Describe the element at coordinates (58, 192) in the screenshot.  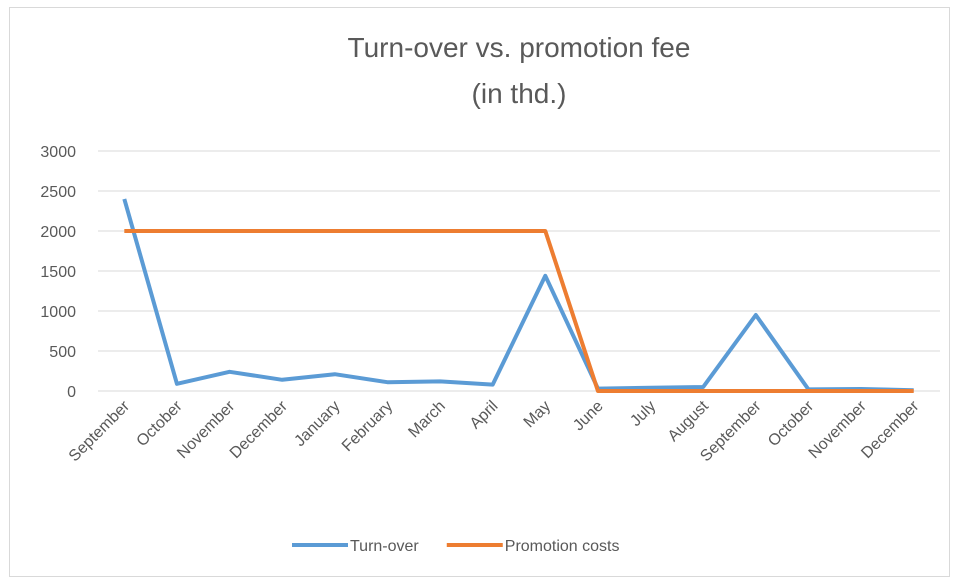
I see `y-tick-label: 2500` at that location.